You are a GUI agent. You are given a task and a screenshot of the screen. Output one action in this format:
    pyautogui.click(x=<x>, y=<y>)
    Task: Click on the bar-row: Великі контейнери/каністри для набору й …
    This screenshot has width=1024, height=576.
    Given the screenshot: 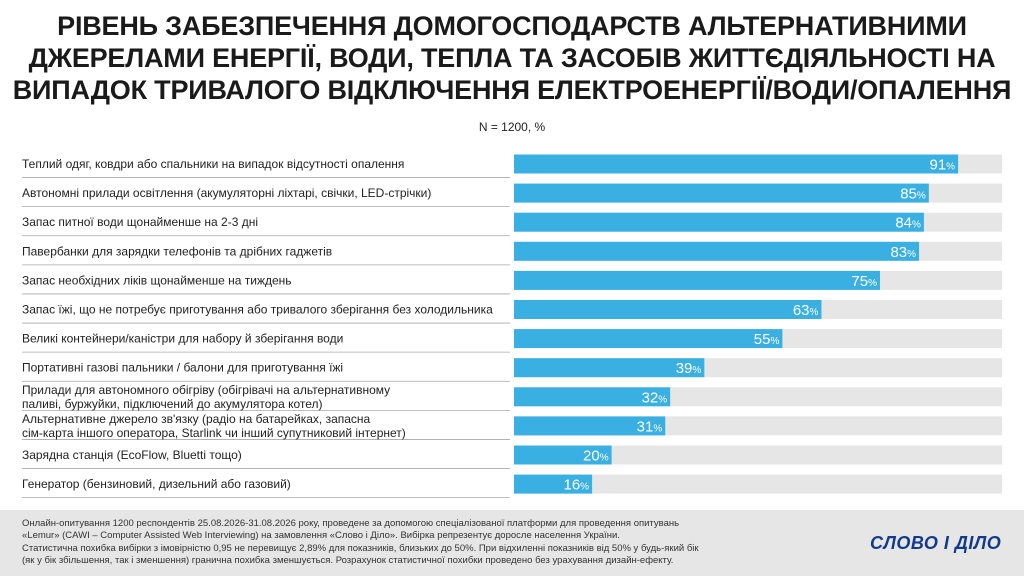 What is the action you would take?
    pyautogui.click(x=512, y=341)
    